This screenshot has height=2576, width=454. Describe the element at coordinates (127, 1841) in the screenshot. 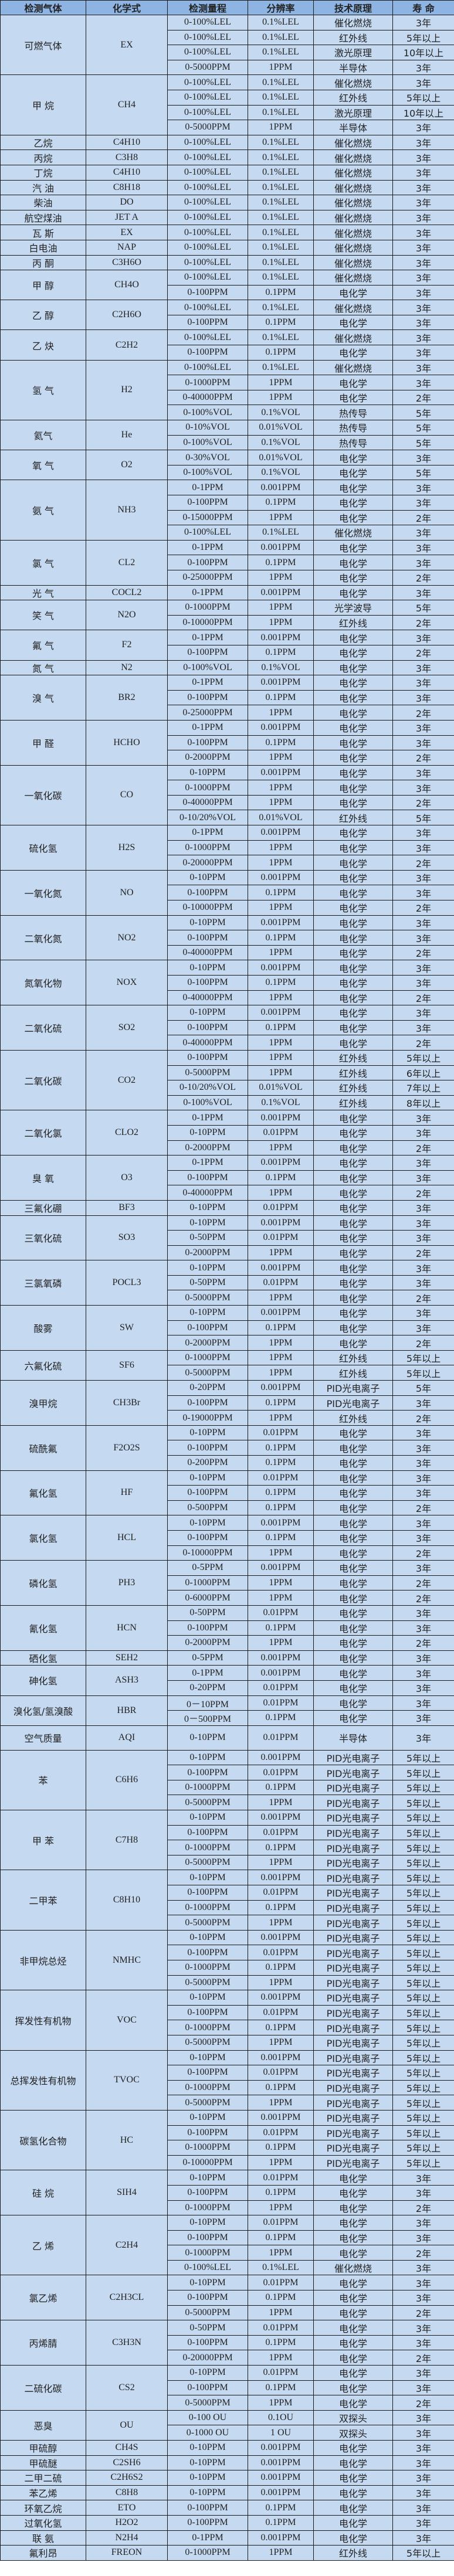

I see `formula-cell: C7H8` at that location.